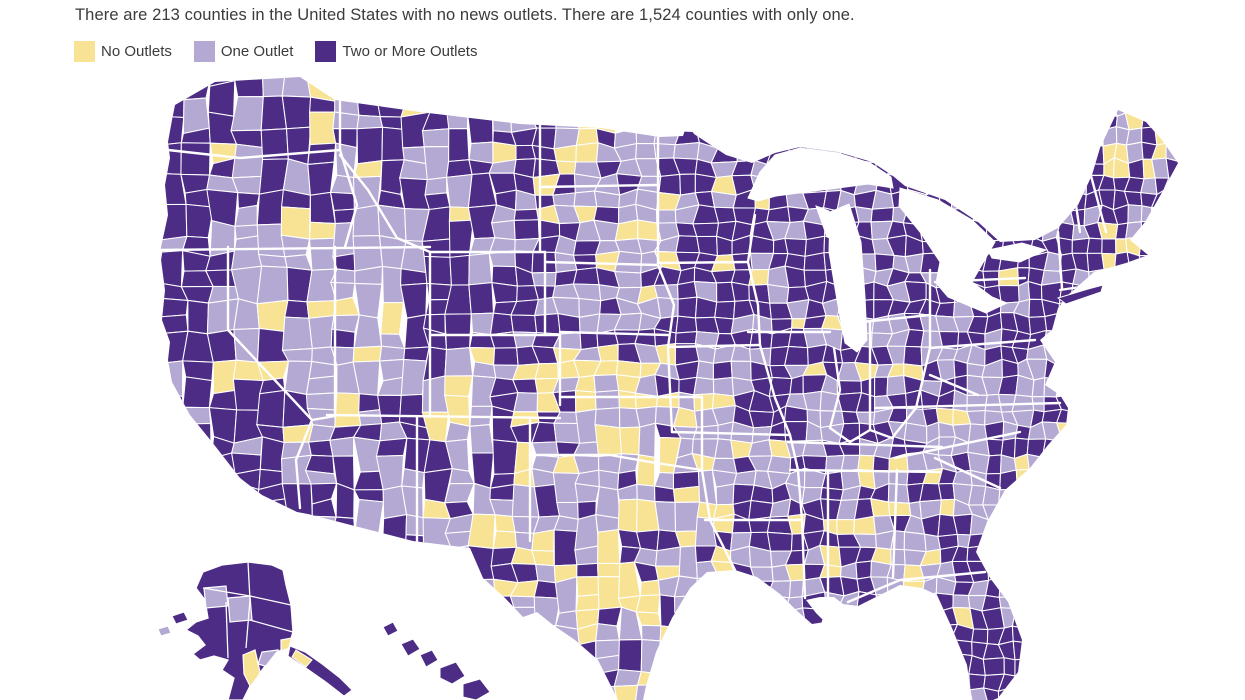 The image size is (1245, 700). I want to click on legend-item-two-or-more: Two or More Outlets, so click(396, 51).